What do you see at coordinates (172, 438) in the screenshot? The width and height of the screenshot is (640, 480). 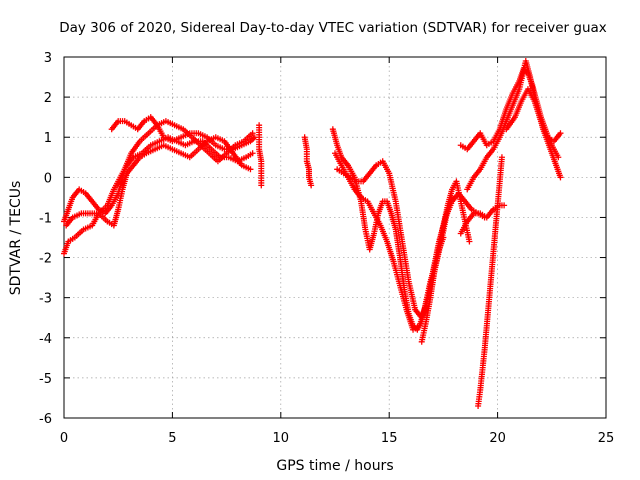 I see `x-tick-label: 5` at bounding box center [172, 438].